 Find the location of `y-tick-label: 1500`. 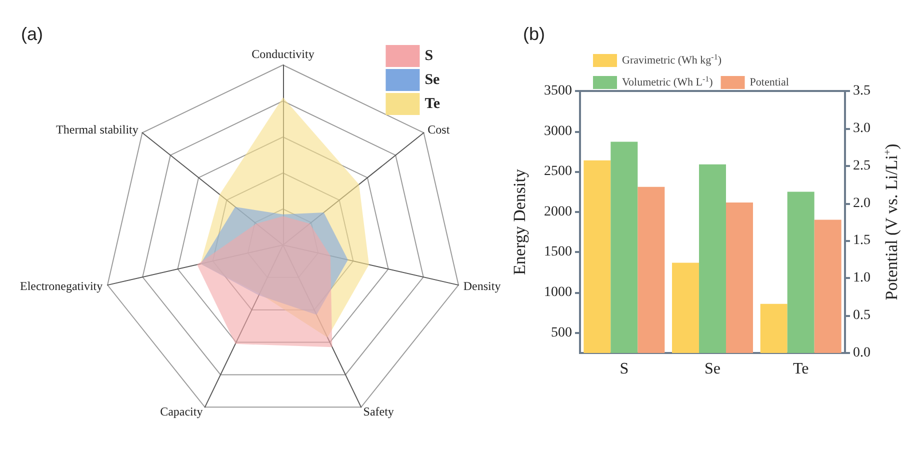

y-tick-label: 1500 is located at coordinates (558, 252).